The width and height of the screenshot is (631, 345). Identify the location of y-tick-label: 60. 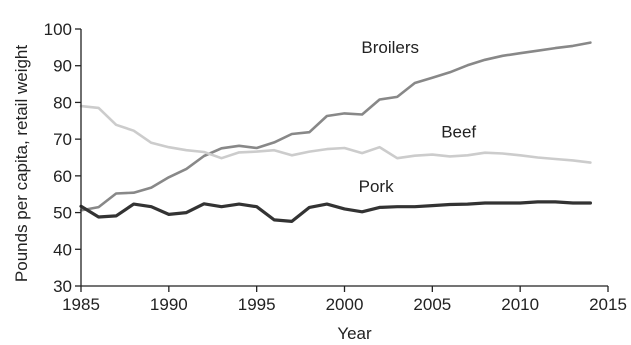
(62, 176).